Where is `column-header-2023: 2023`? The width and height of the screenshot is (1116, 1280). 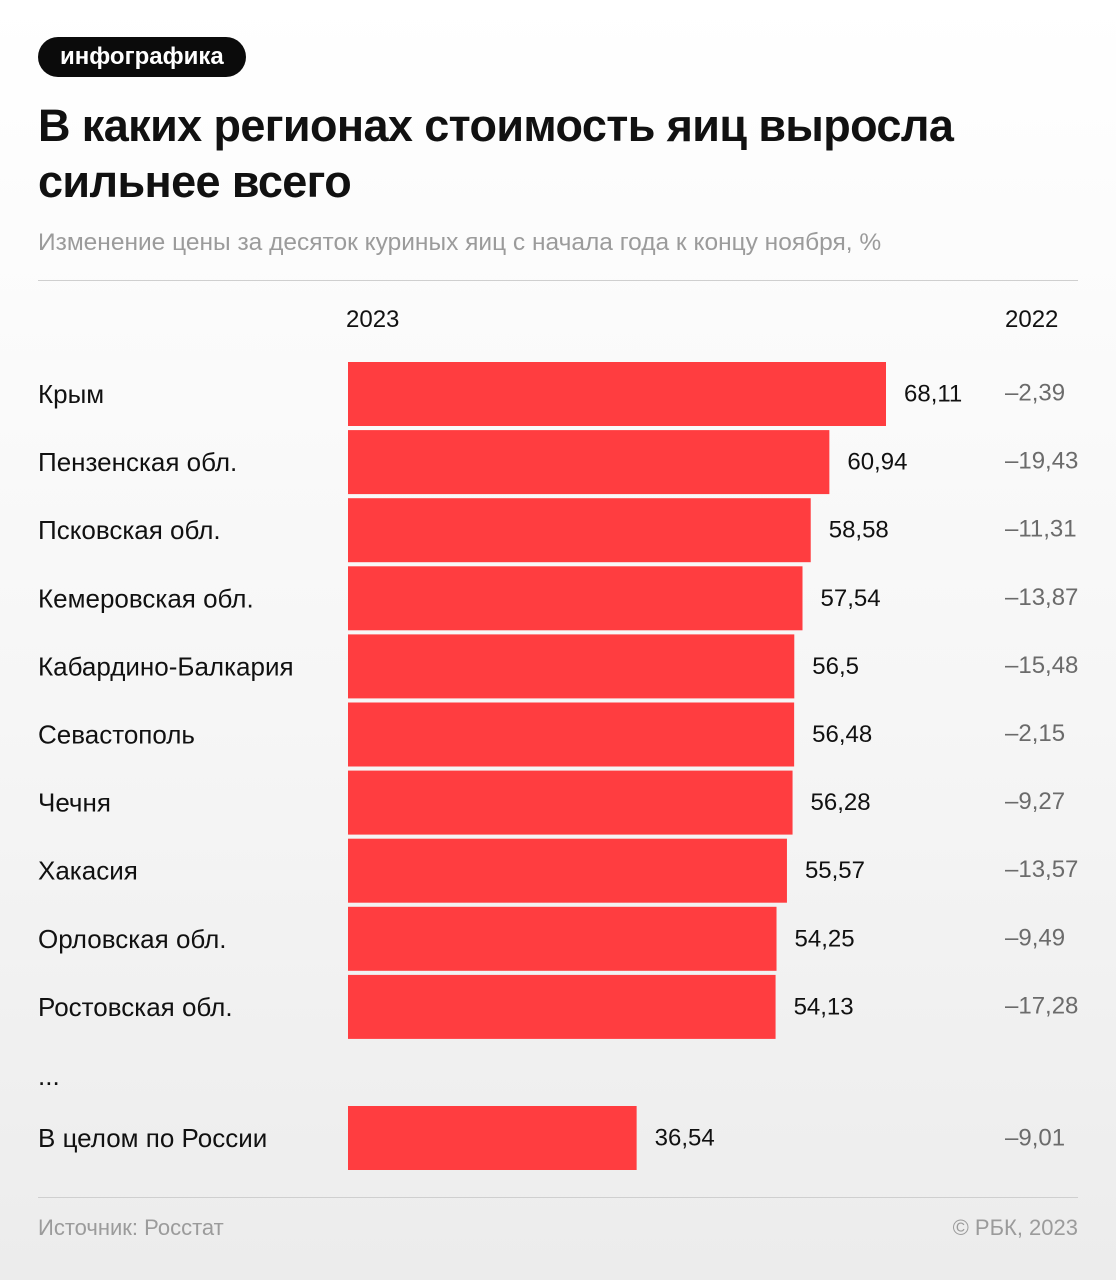 column-header-2023: 2023 is located at coordinates (373, 319).